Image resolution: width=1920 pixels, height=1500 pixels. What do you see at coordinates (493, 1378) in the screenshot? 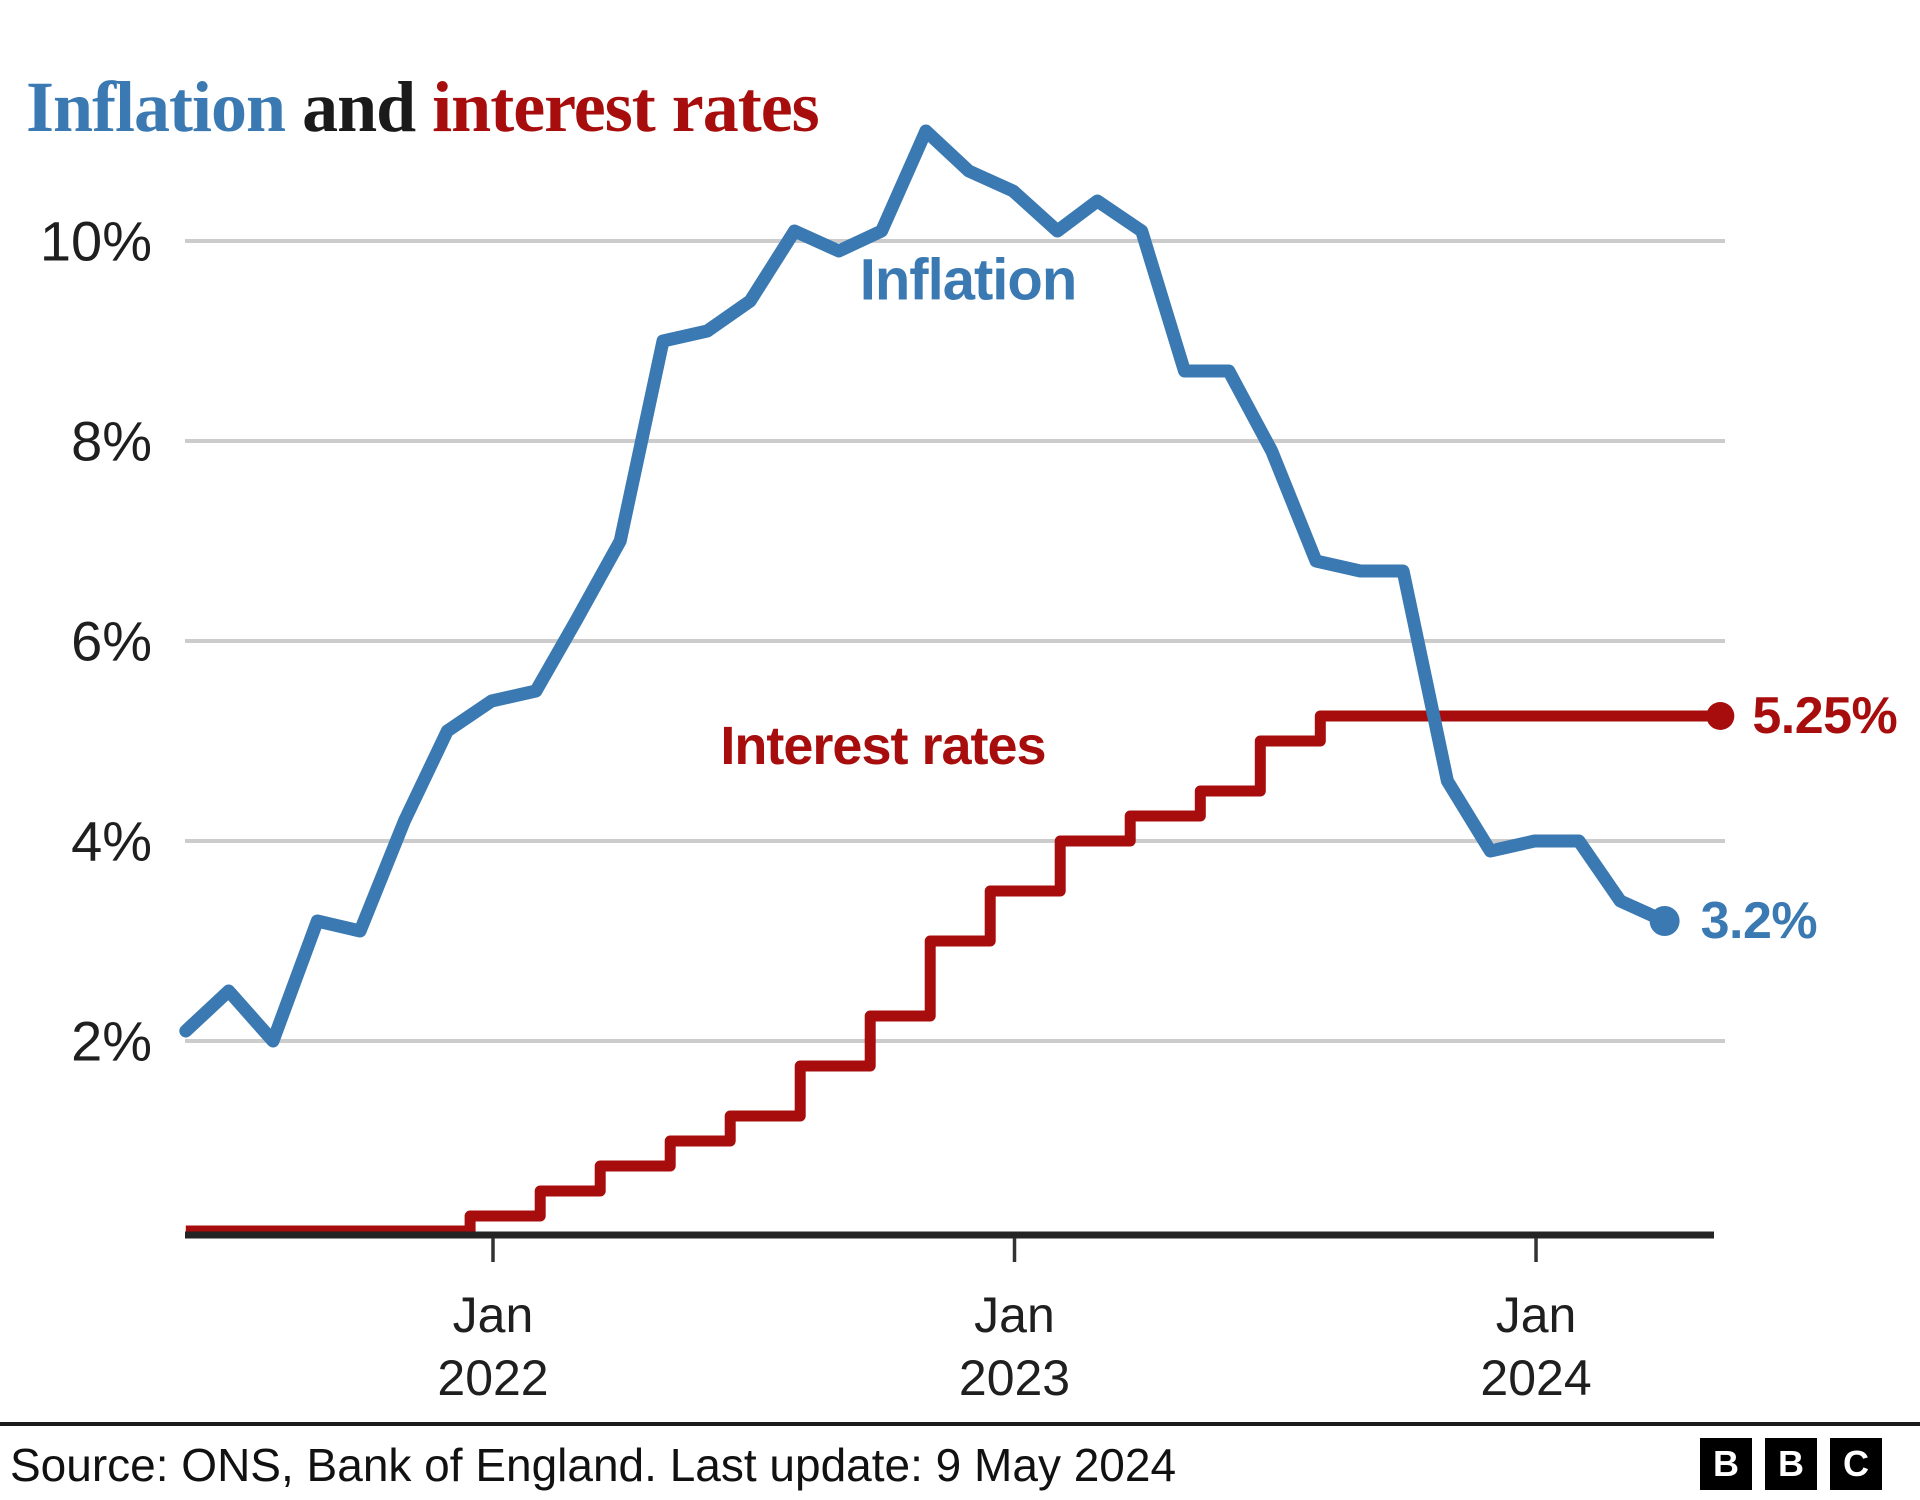
I see `x-tick-year: 2022` at bounding box center [493, 1378].